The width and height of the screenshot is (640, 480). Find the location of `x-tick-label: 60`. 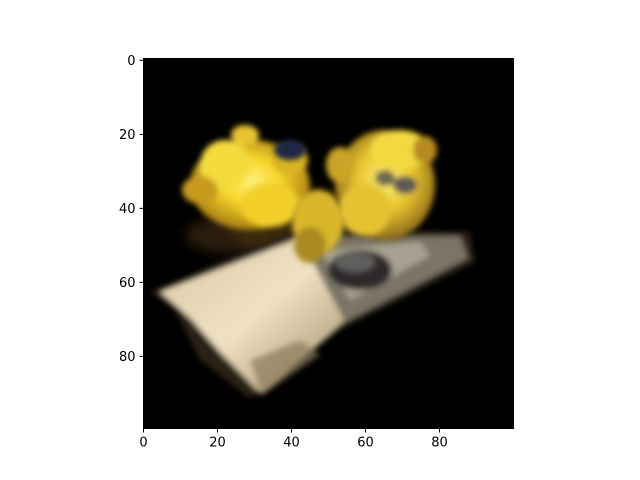

x-tick-label: 60 is located at coordinates (365, 443).